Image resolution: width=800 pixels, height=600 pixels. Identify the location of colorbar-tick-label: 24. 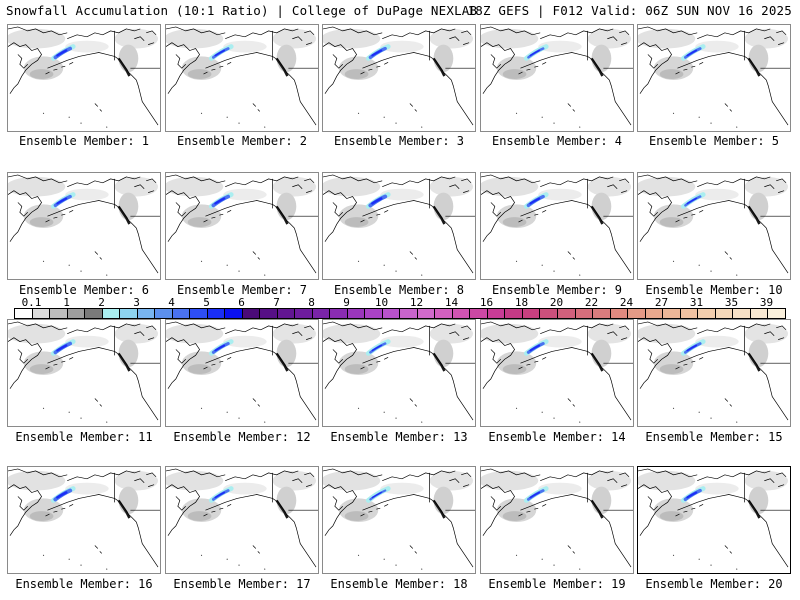
(626, 302).